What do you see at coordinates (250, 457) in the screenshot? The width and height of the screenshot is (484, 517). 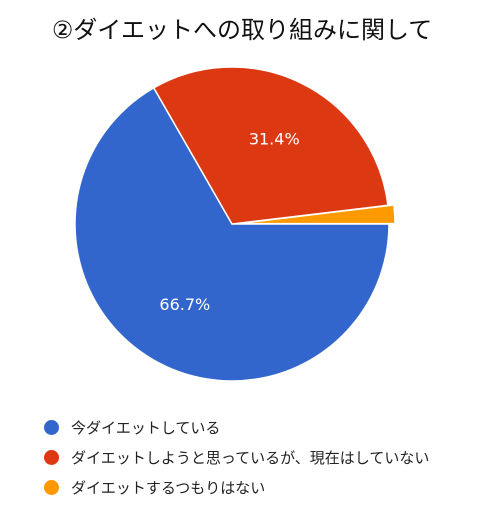 I see `legend-label: ダイエットしようと思っているが、現在はしていない` at bounding box center [250, 457].